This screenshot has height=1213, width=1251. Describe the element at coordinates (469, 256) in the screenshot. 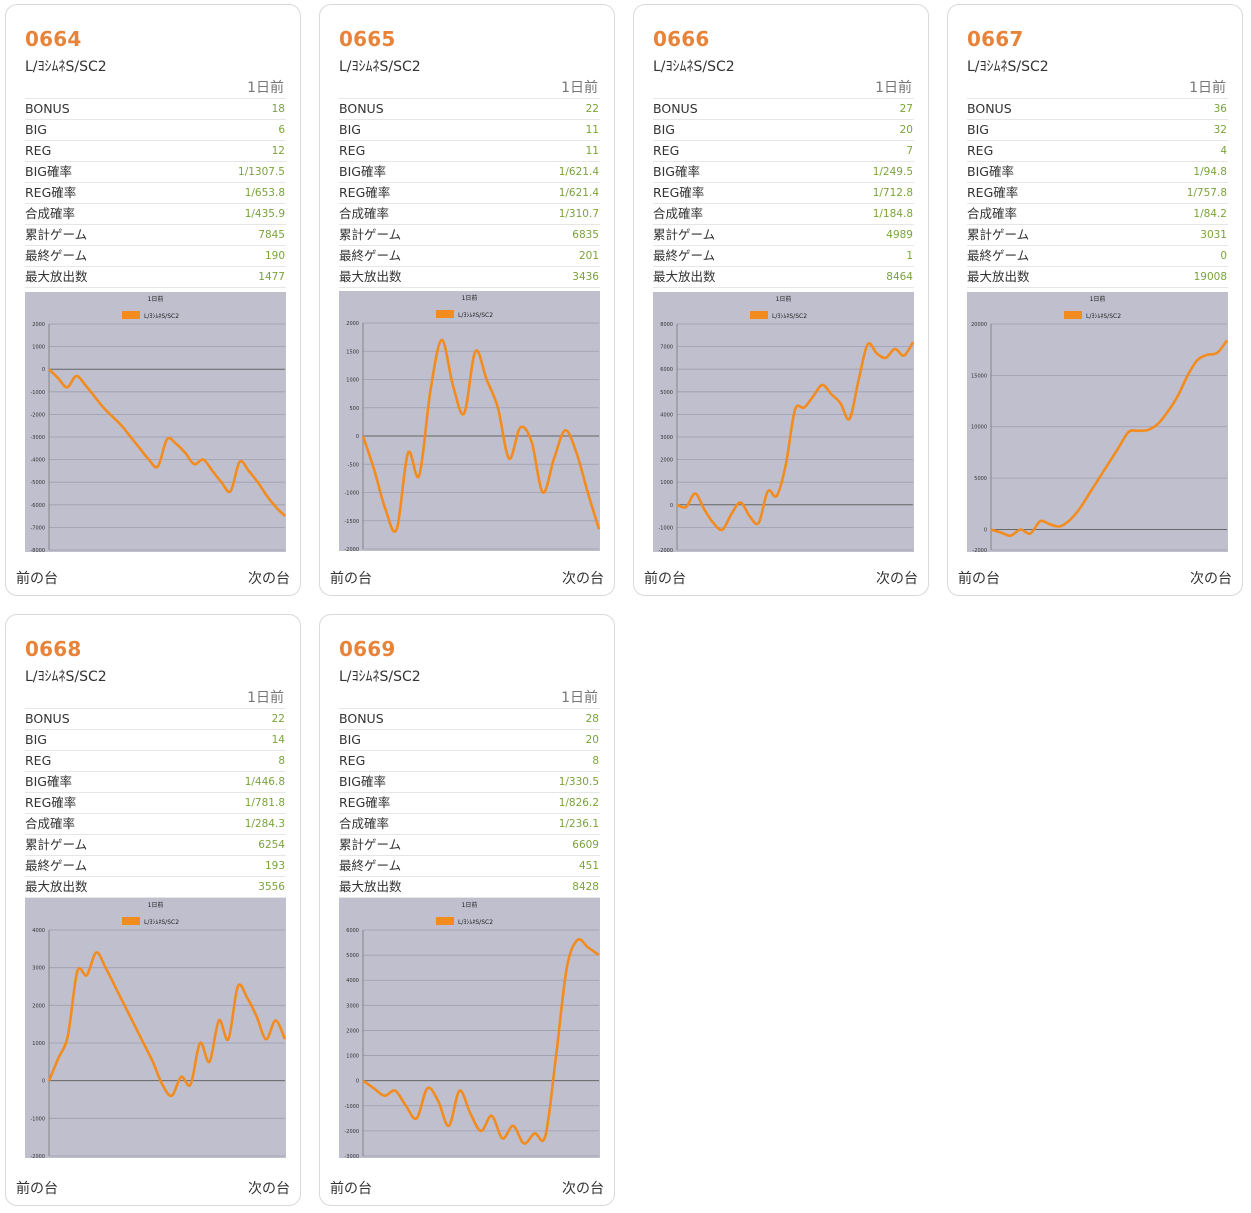

I see `stat-row: 最終ゲーム 201` at that location.